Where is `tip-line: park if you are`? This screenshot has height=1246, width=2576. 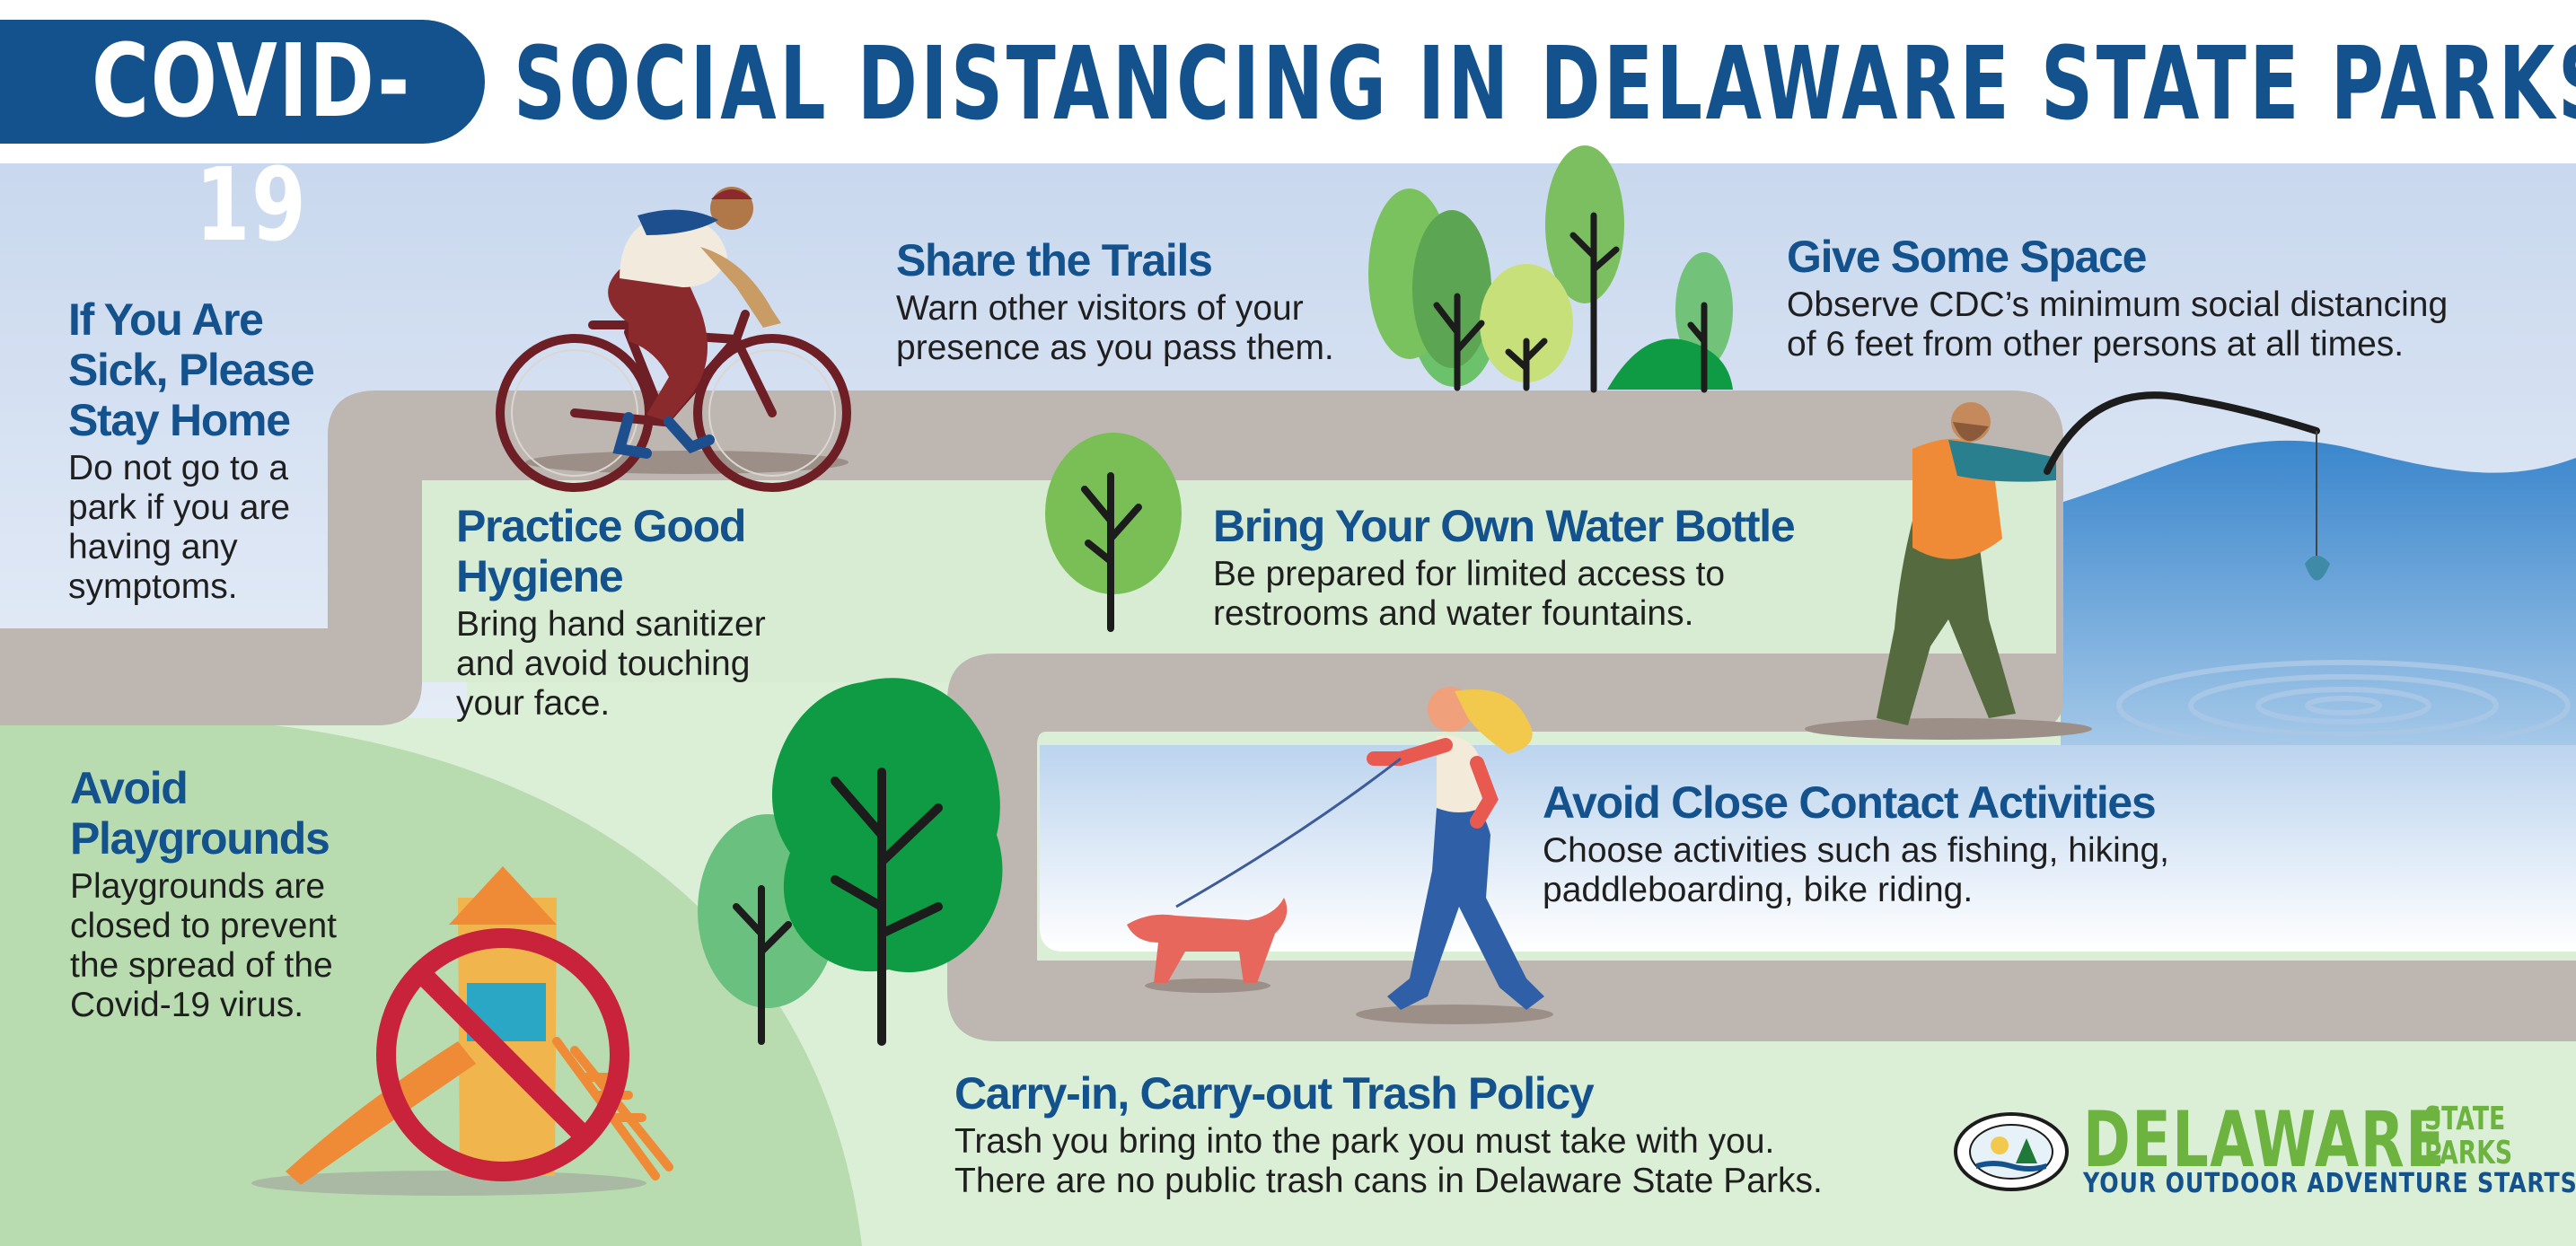
tip-line: park if you are is located at coordinates (179, 507).